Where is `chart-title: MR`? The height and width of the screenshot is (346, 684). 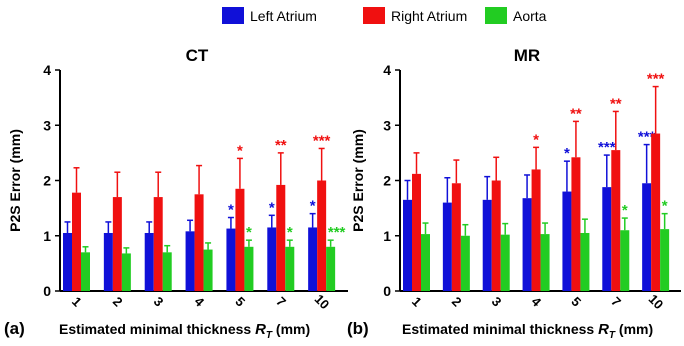
chart-title: MR is located at coordinates (527, 55).